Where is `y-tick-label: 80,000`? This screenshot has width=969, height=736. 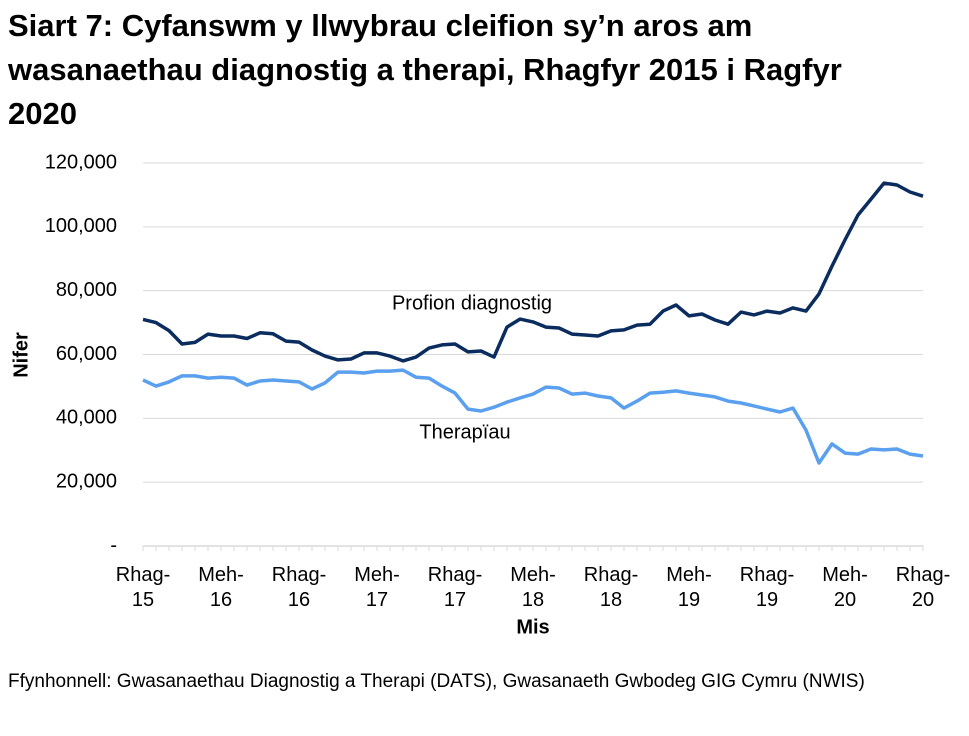
y-tick-label: 80,000 is located at coordinates (86, 290).